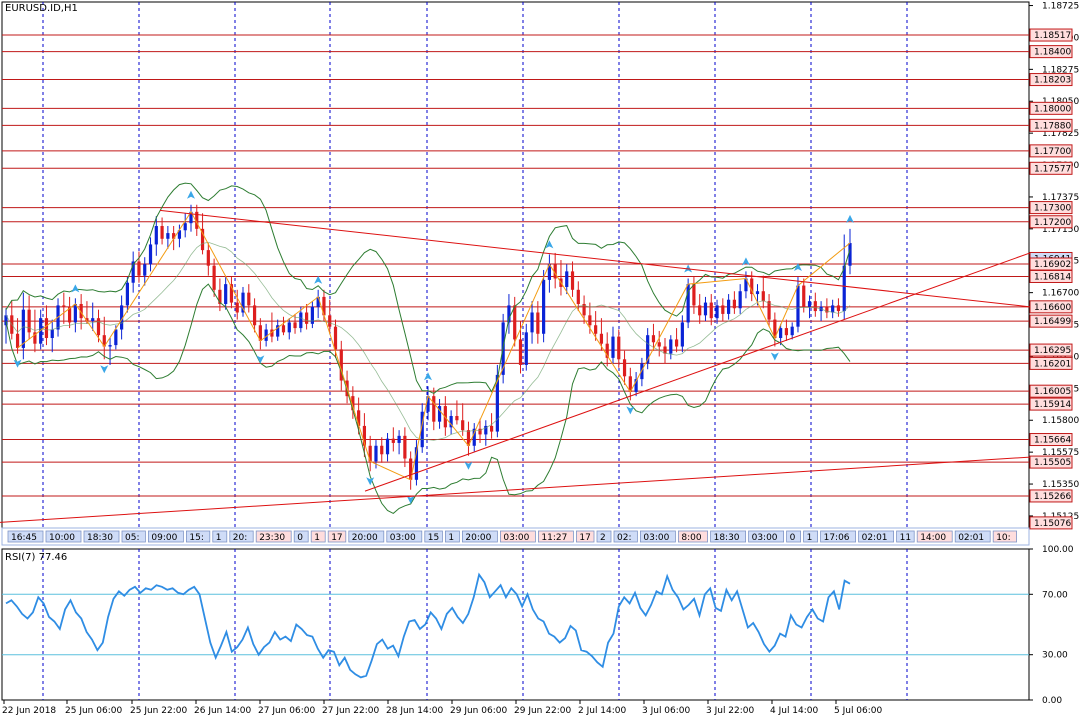 The width and height of the screenshot is (1080, 720). I want to click on time-box-text: 20:, so click(240, 538).